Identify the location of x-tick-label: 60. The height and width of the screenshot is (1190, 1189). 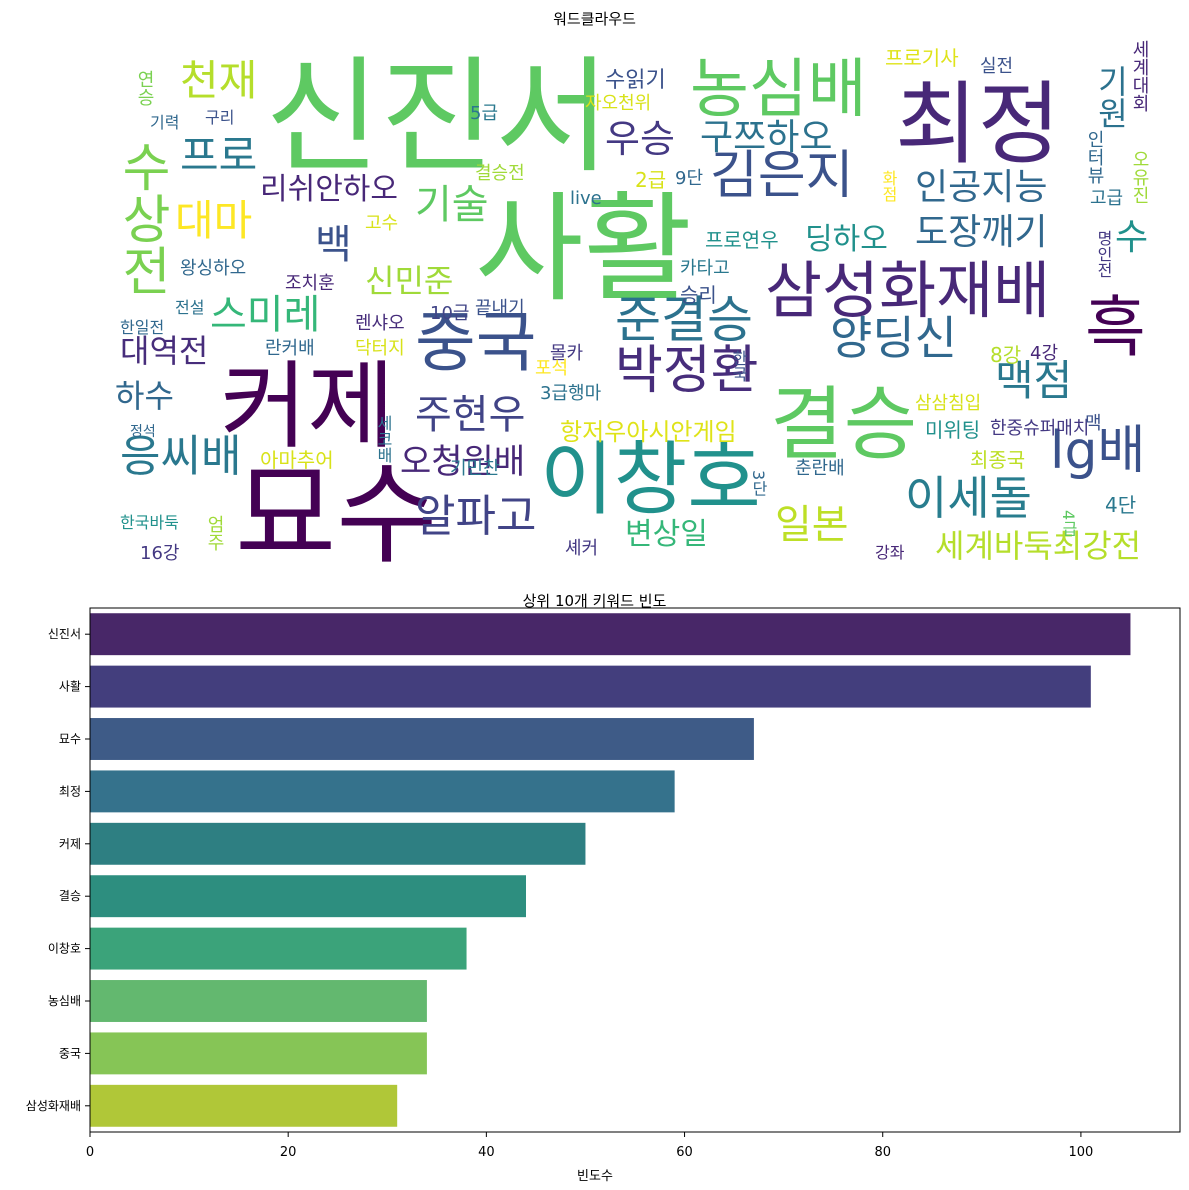
(684, 1152).